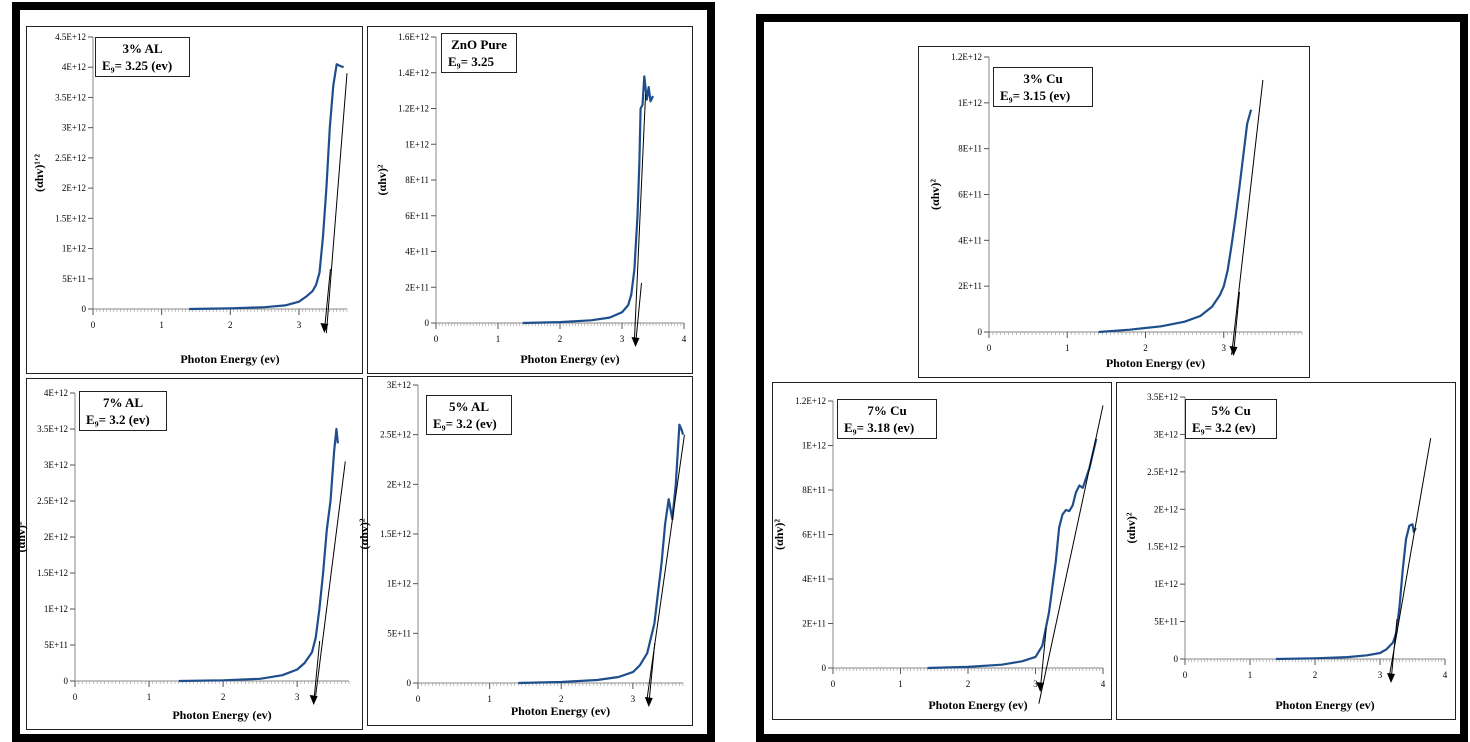 This screenshot has height=742, width=1470. Describe the element at coordinates (70, 37) in the screenshot. I see `y-tick-label: 4.5E+12` at that location.